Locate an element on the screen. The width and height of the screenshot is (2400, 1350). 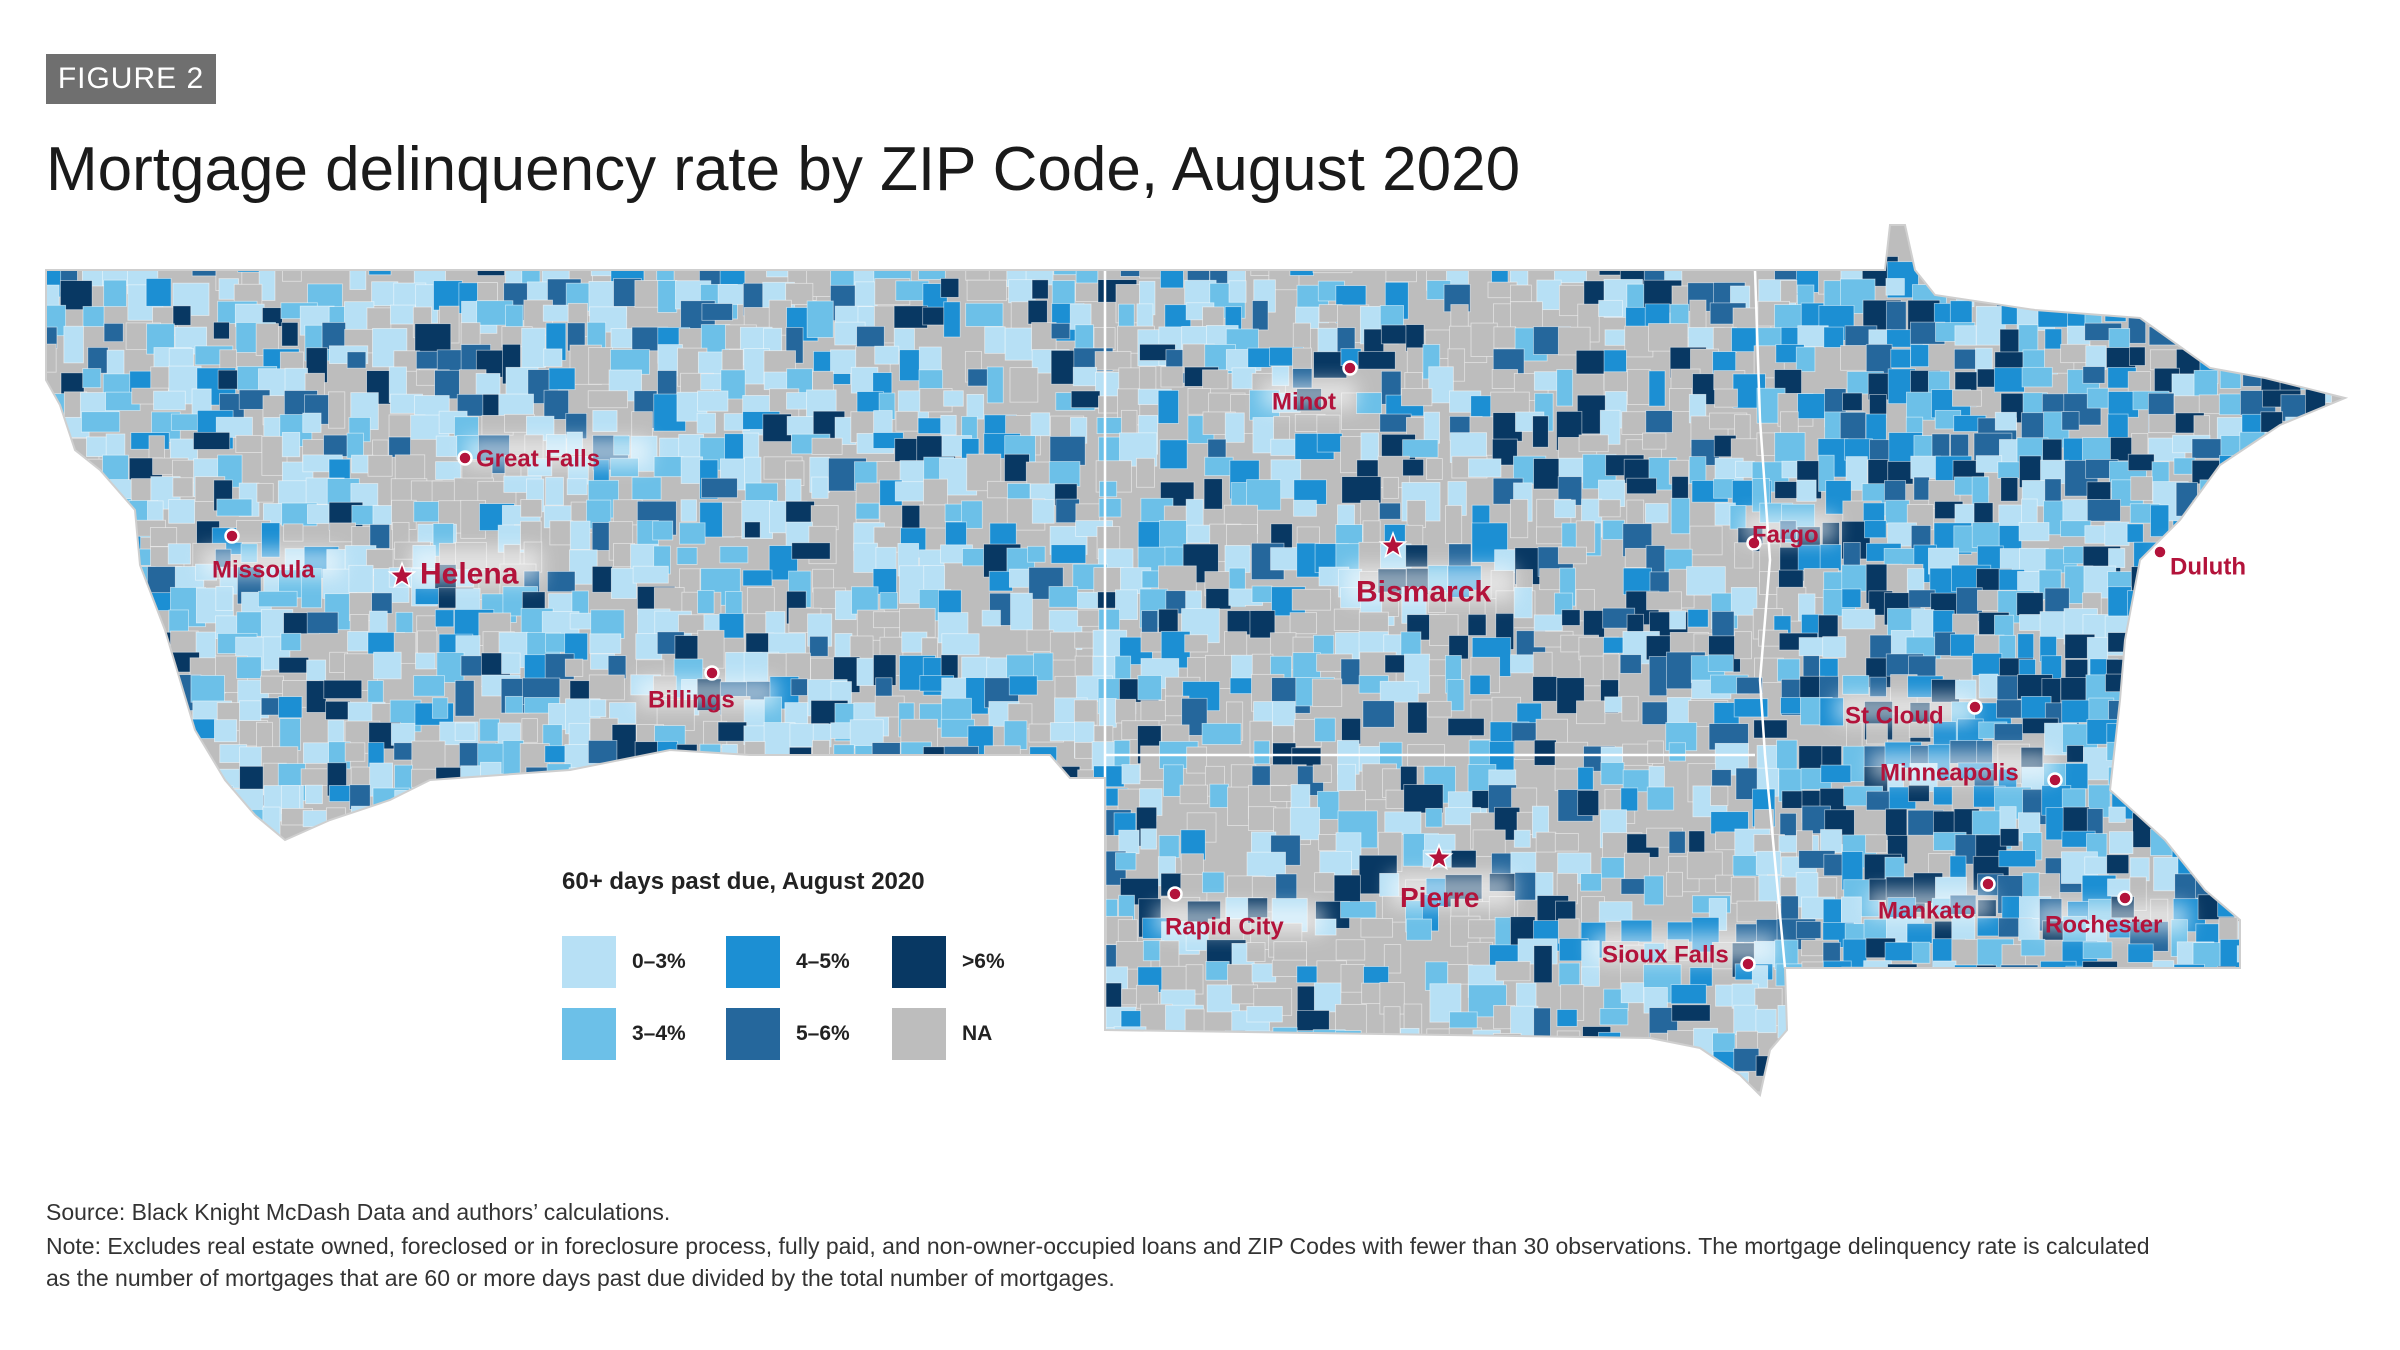
city-label: Rochester is located at coordinates (2103, 924).